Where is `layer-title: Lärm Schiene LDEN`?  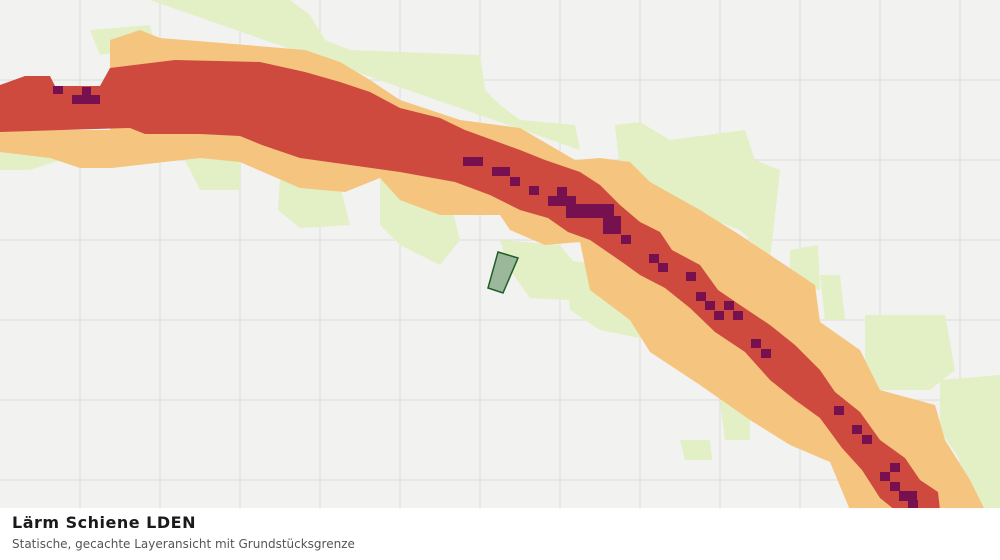
layer-title: Lärm Schiene LDEN is located at coordinates (104, 522).